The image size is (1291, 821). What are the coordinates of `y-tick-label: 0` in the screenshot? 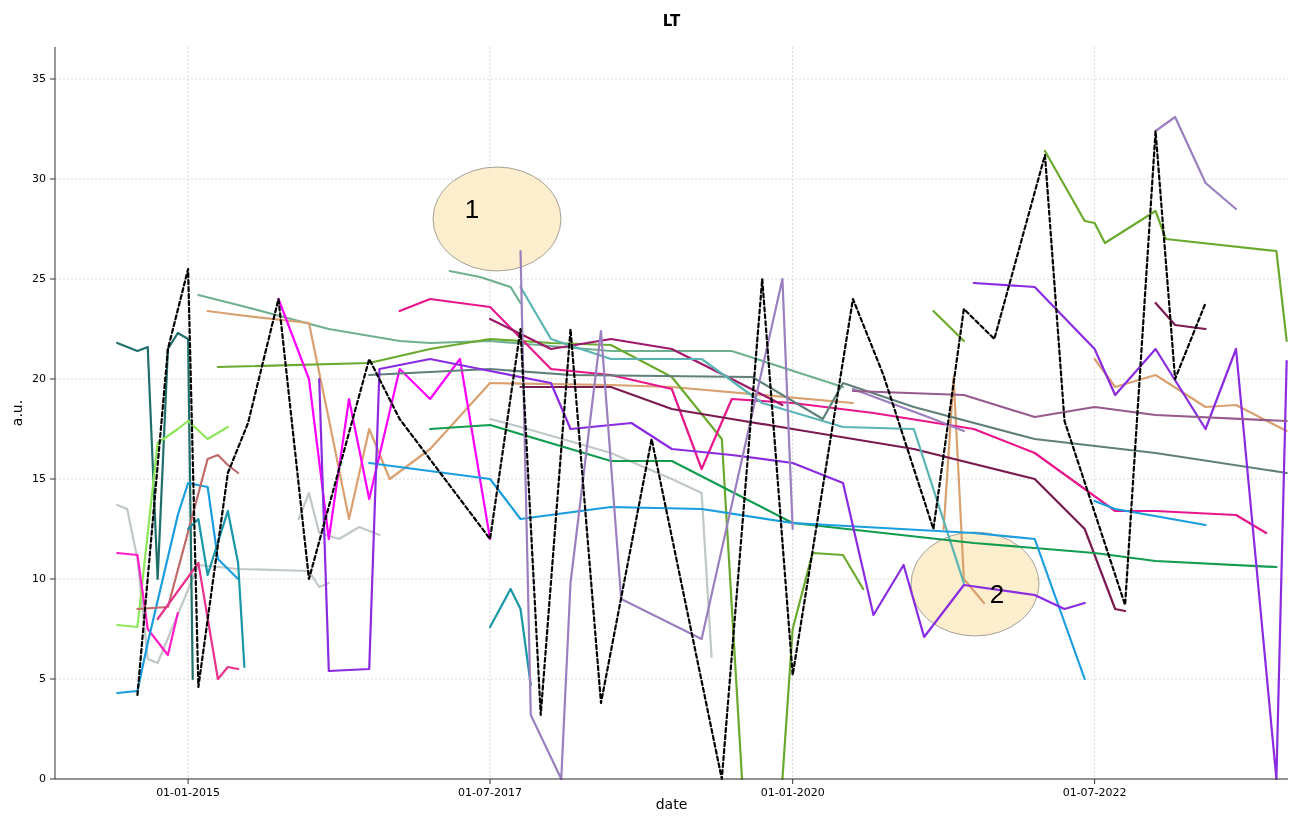 It's located at (42, 778).